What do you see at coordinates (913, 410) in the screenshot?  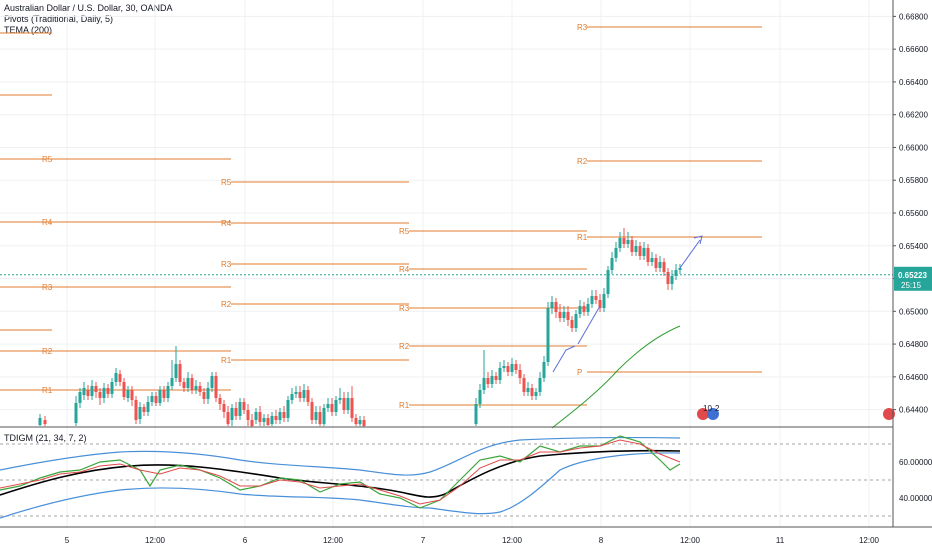 I see `y-tick-label: 0.64400` at bounding box center [913, 410].